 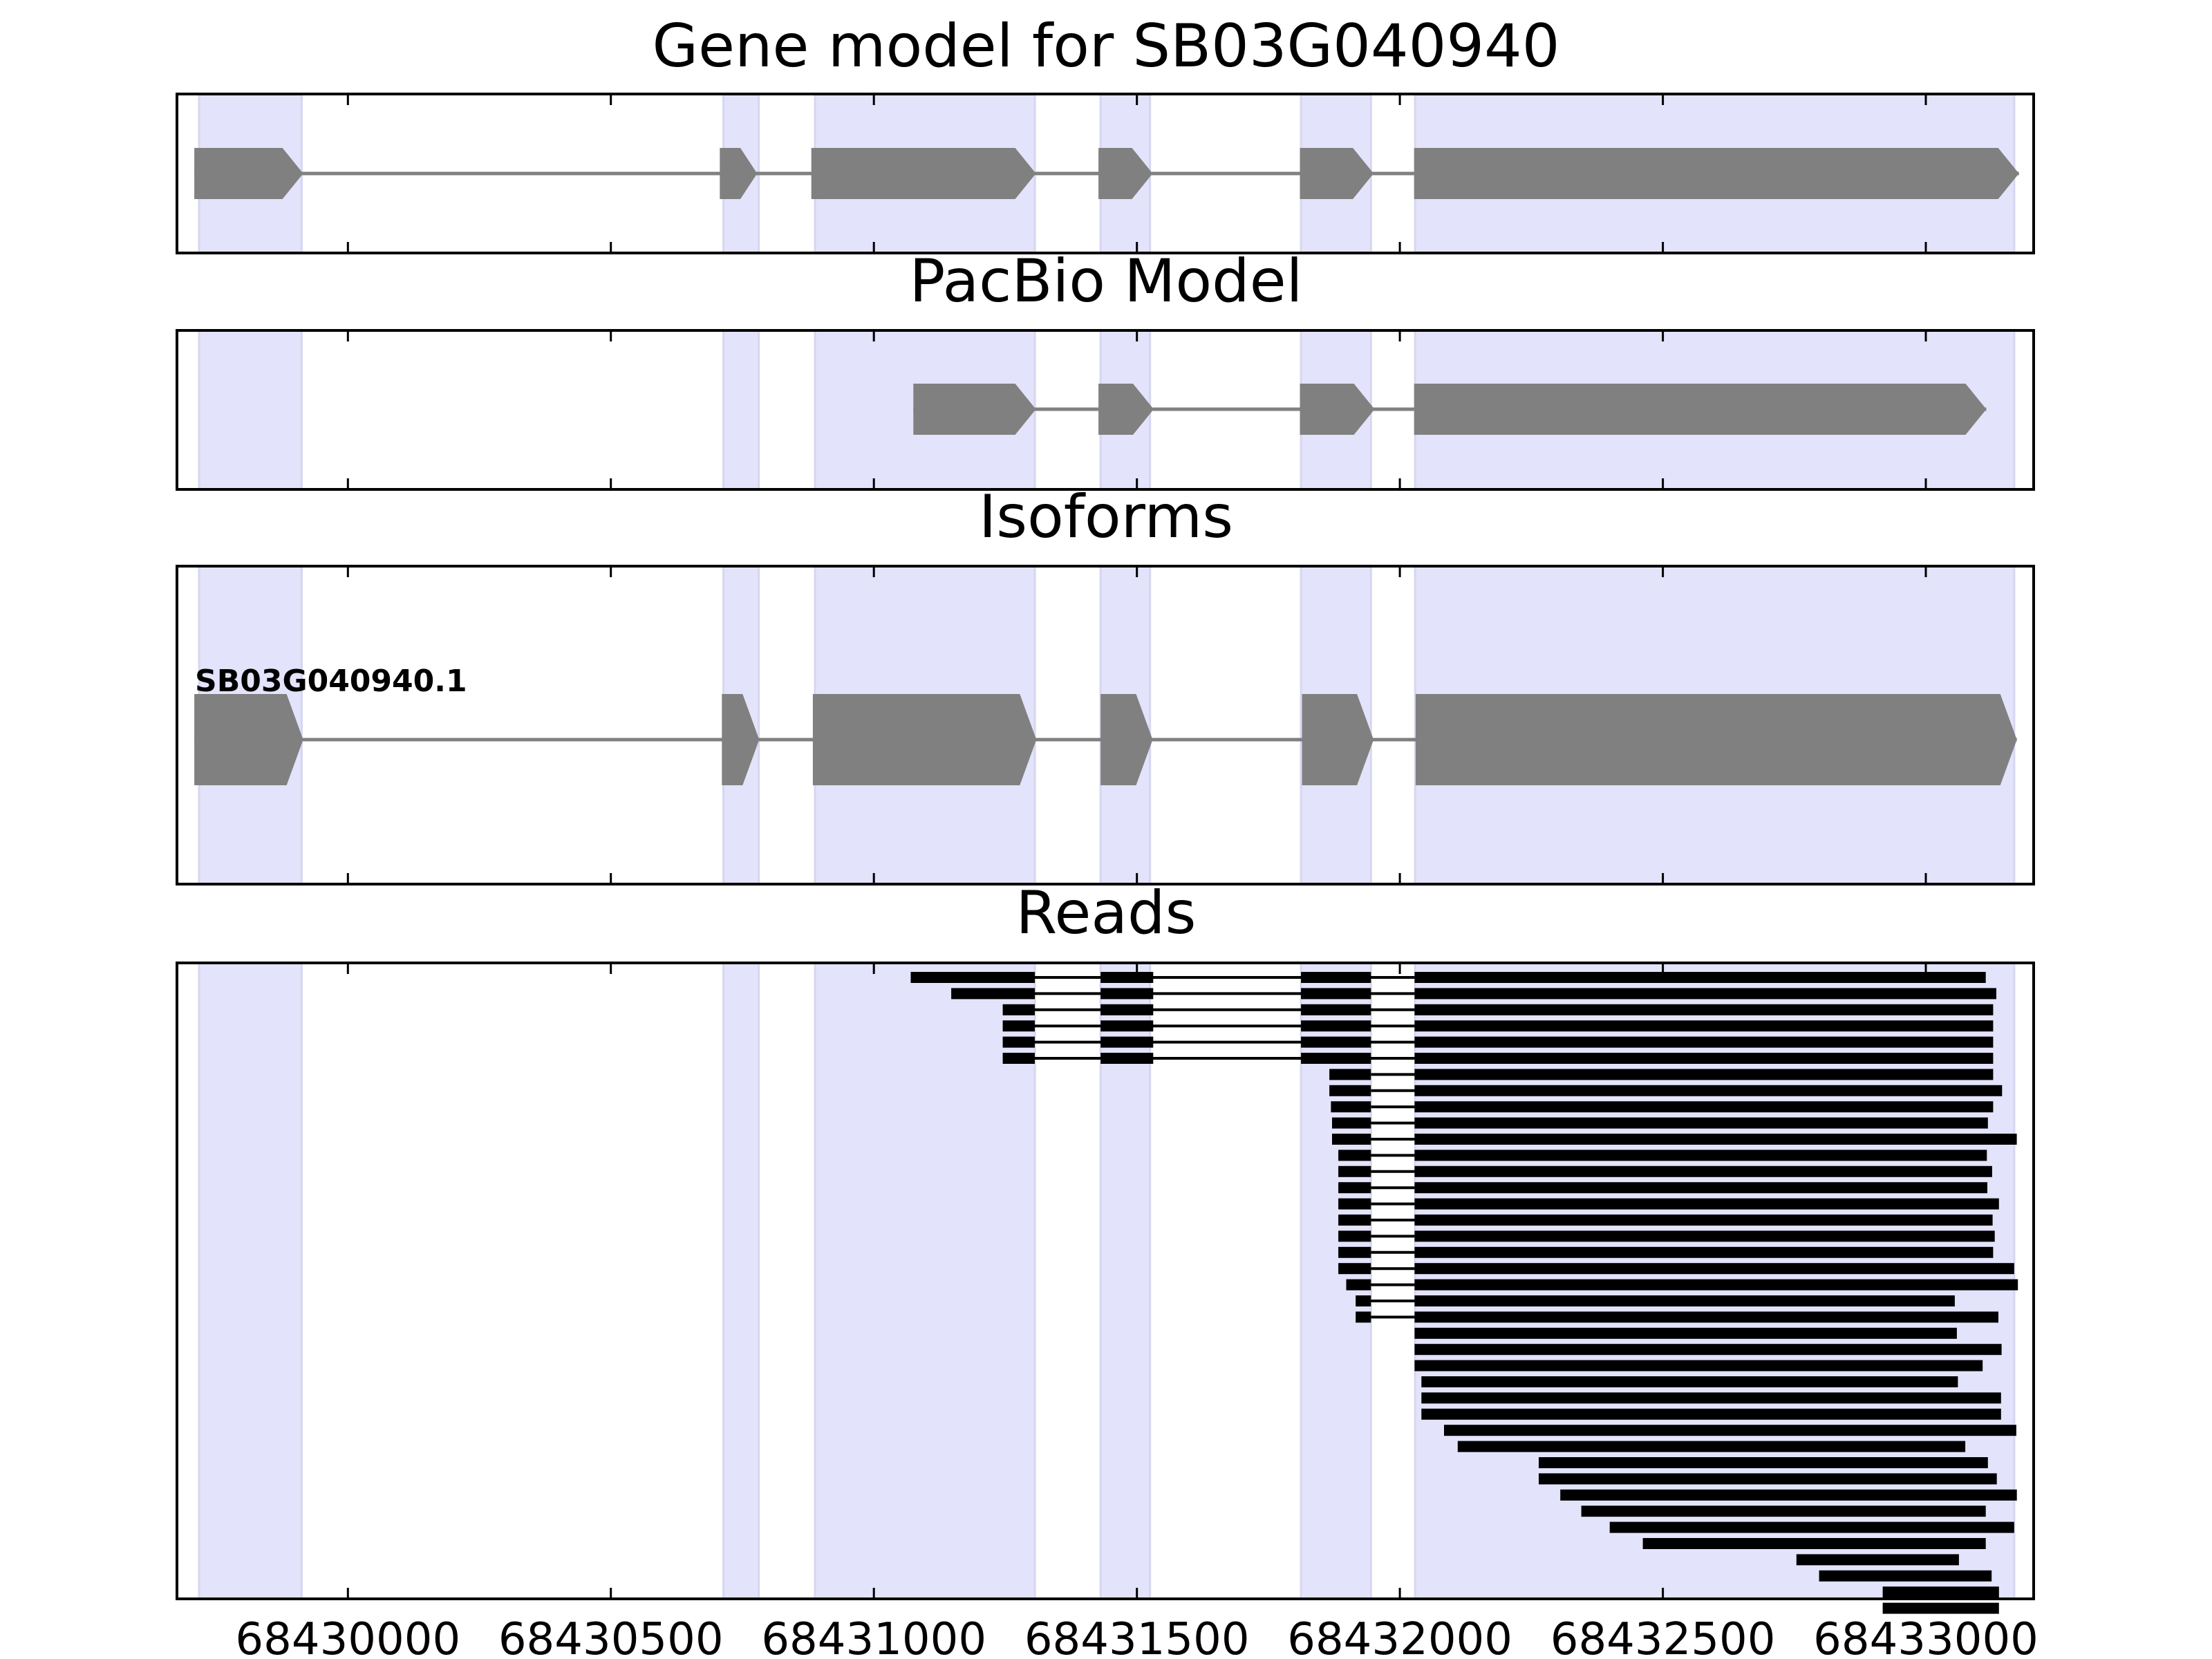 I want to click on x-tick-label: 68432000, so click(x=1399, y=1637).